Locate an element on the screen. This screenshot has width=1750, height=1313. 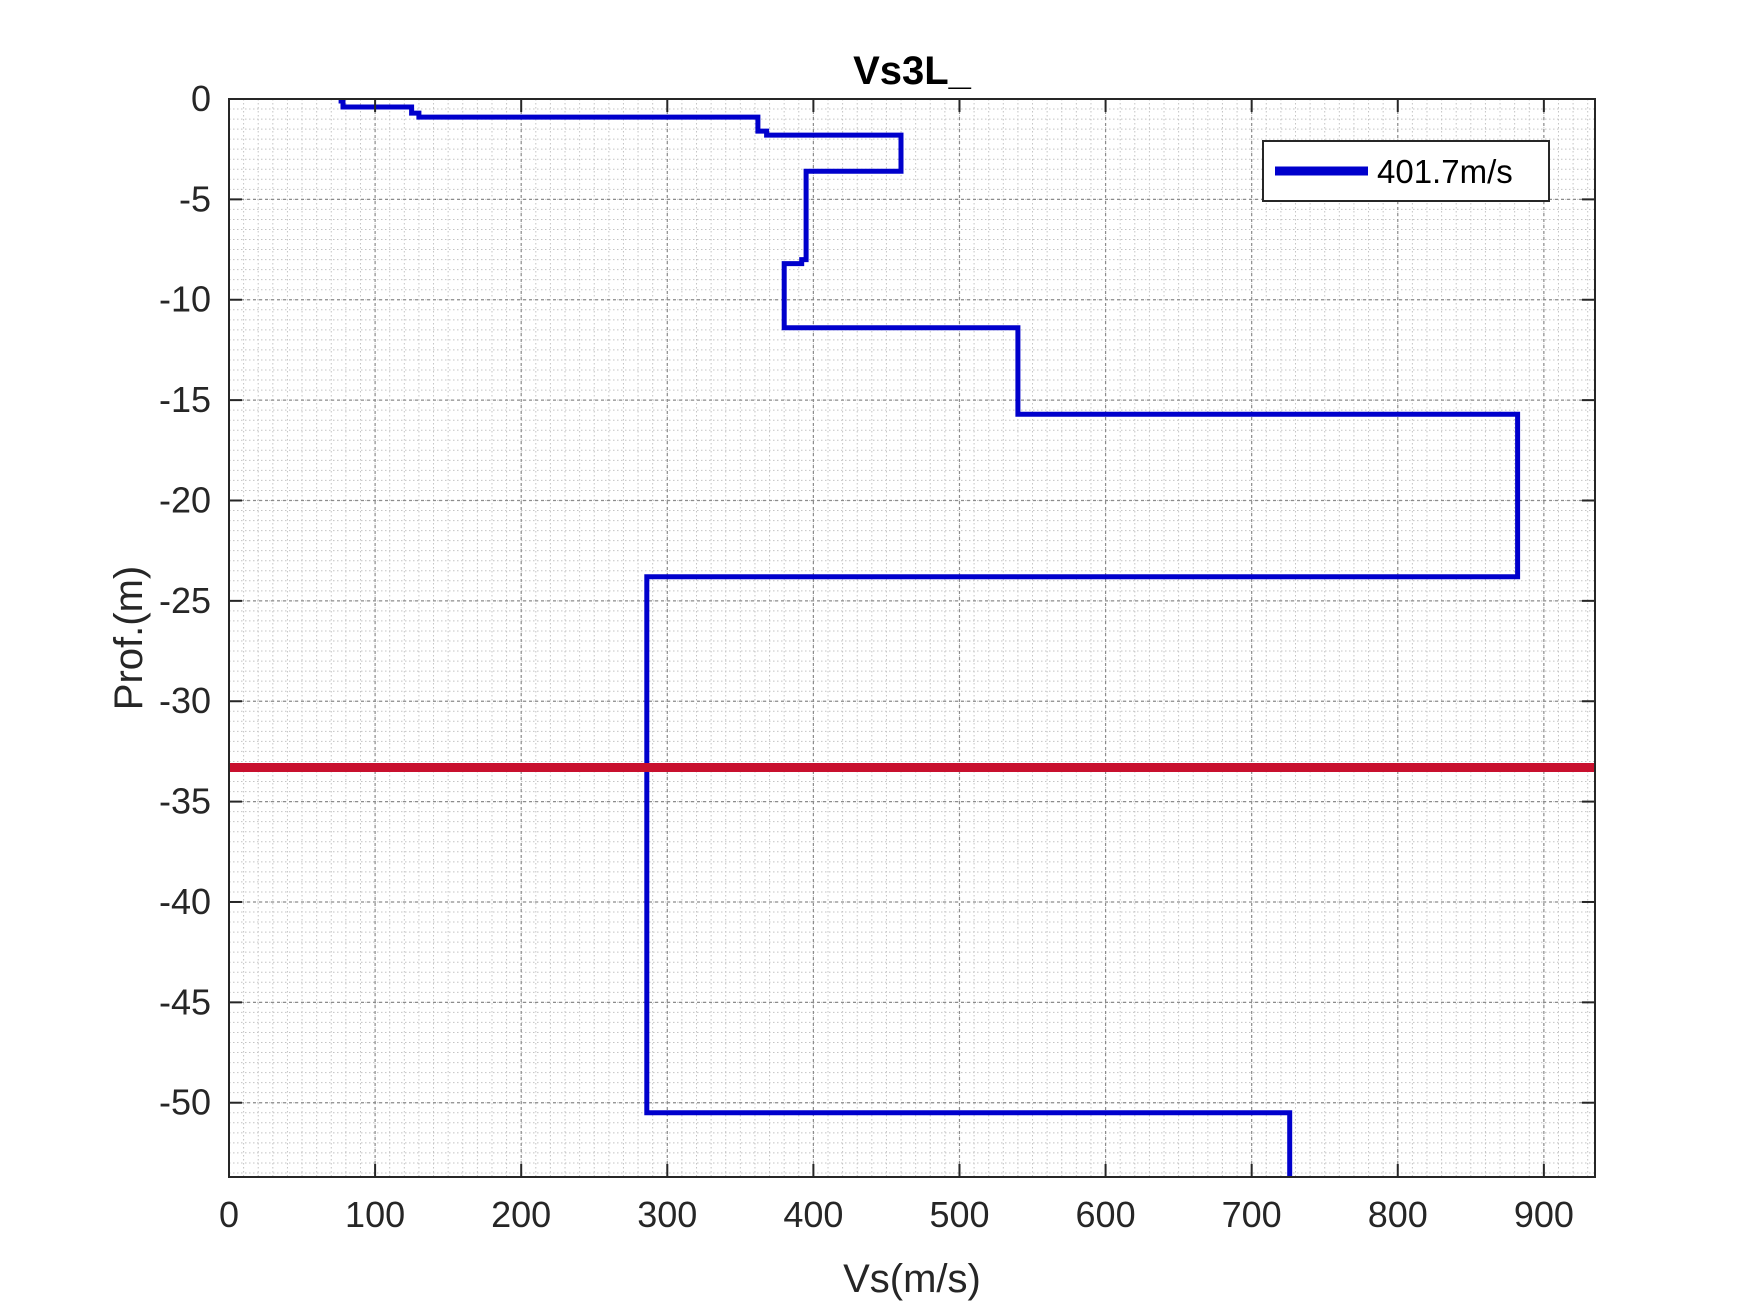
x-tick-label: 0 is located at coordinates (229, 1214).